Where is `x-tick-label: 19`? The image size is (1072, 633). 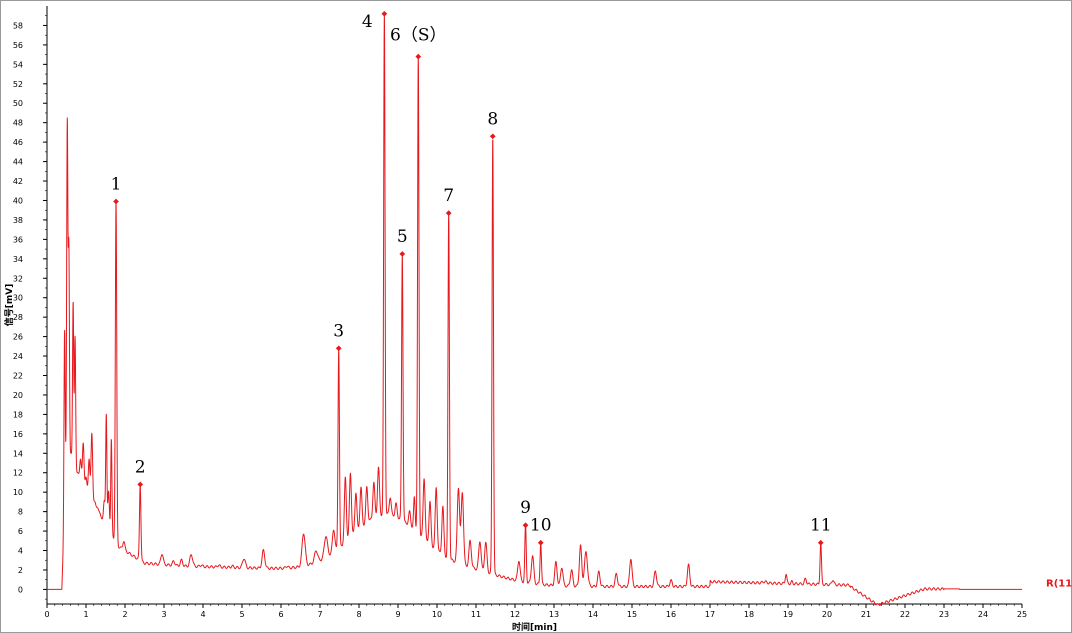 x-tick-label: 19 is located at coordinates (788, 614).